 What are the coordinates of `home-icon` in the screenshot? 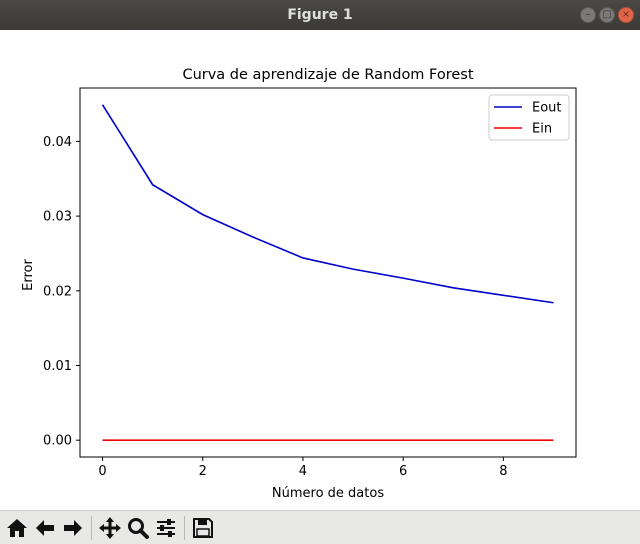 It's located at (17, 527).